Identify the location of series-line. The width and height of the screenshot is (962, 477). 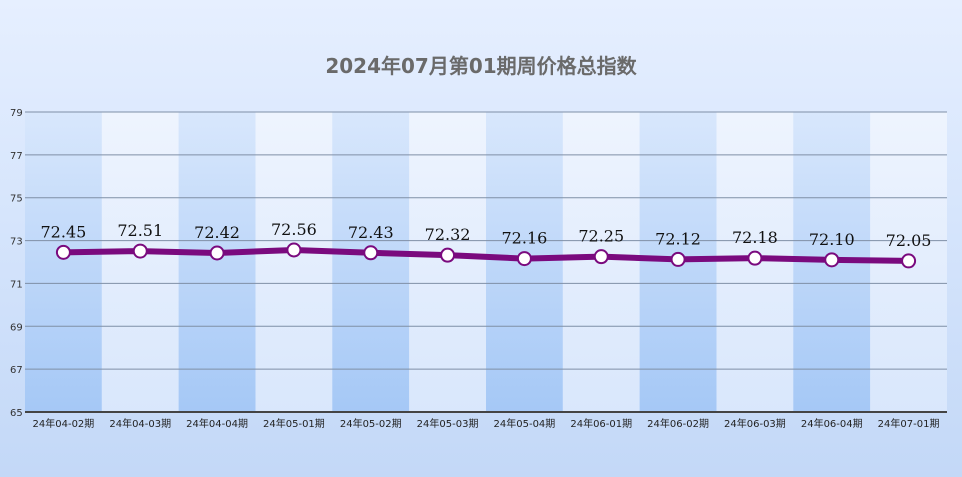
(486, 255).